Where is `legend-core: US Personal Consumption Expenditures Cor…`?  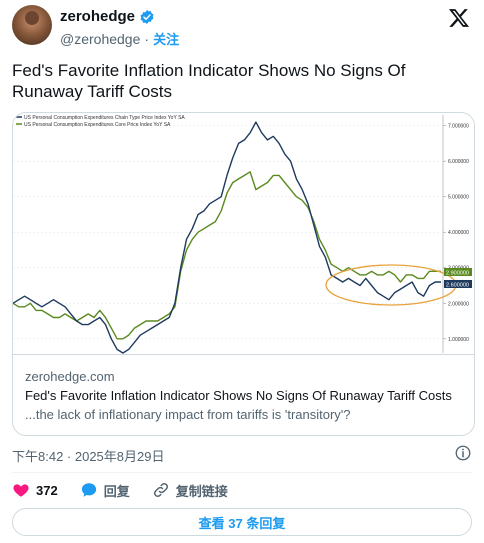 legend-core: US Personal Consumption Expenditures Cor… is located at coordinates (97, 125).